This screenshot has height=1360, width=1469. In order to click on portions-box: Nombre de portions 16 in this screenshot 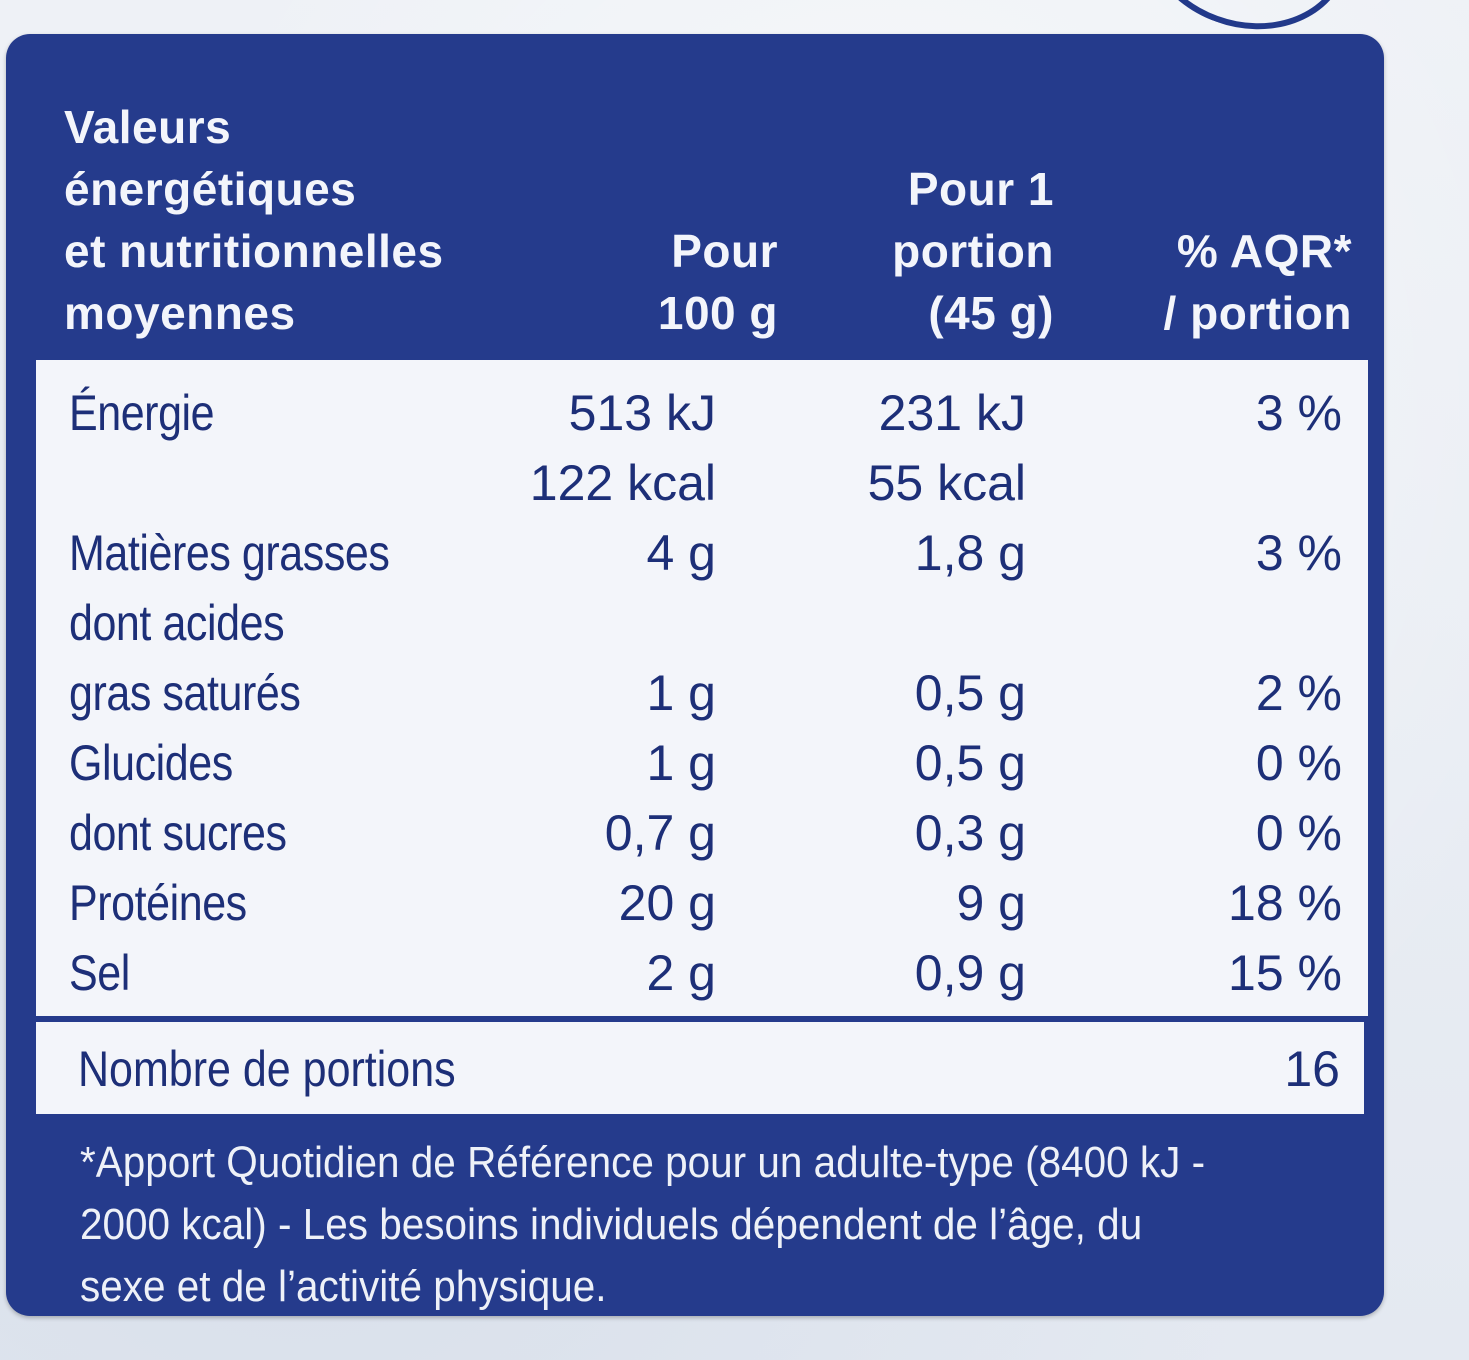, I will do `click(700, 1068)`.